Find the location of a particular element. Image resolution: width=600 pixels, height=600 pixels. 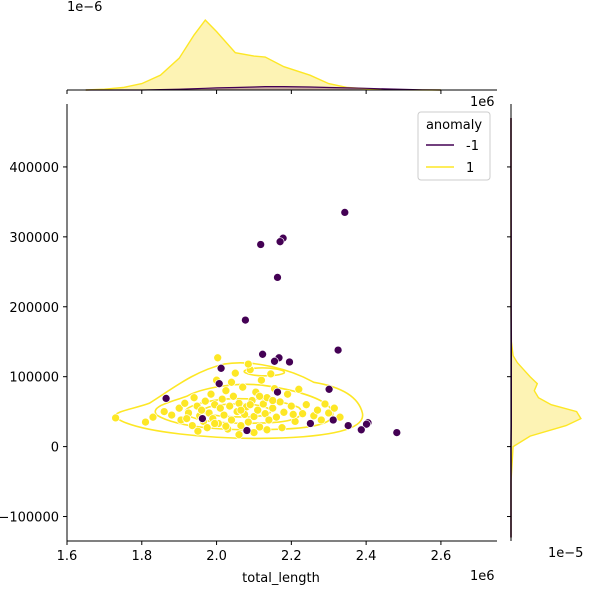

x-axis-ticks: 1.6 1.8 2.0 2.2 2.4 2.6 is located at coordinates (254, 552).